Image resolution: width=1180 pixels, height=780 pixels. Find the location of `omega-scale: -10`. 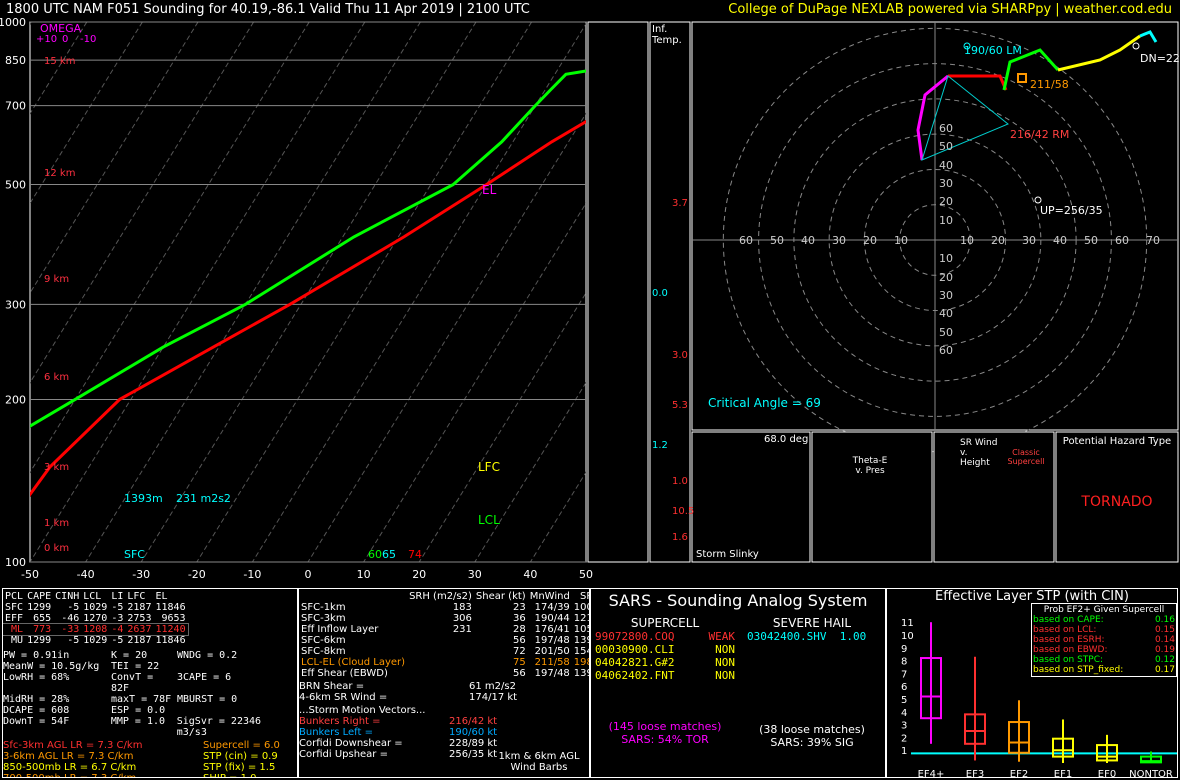

omega-scale: -10 is located at coordinates (88, 39).